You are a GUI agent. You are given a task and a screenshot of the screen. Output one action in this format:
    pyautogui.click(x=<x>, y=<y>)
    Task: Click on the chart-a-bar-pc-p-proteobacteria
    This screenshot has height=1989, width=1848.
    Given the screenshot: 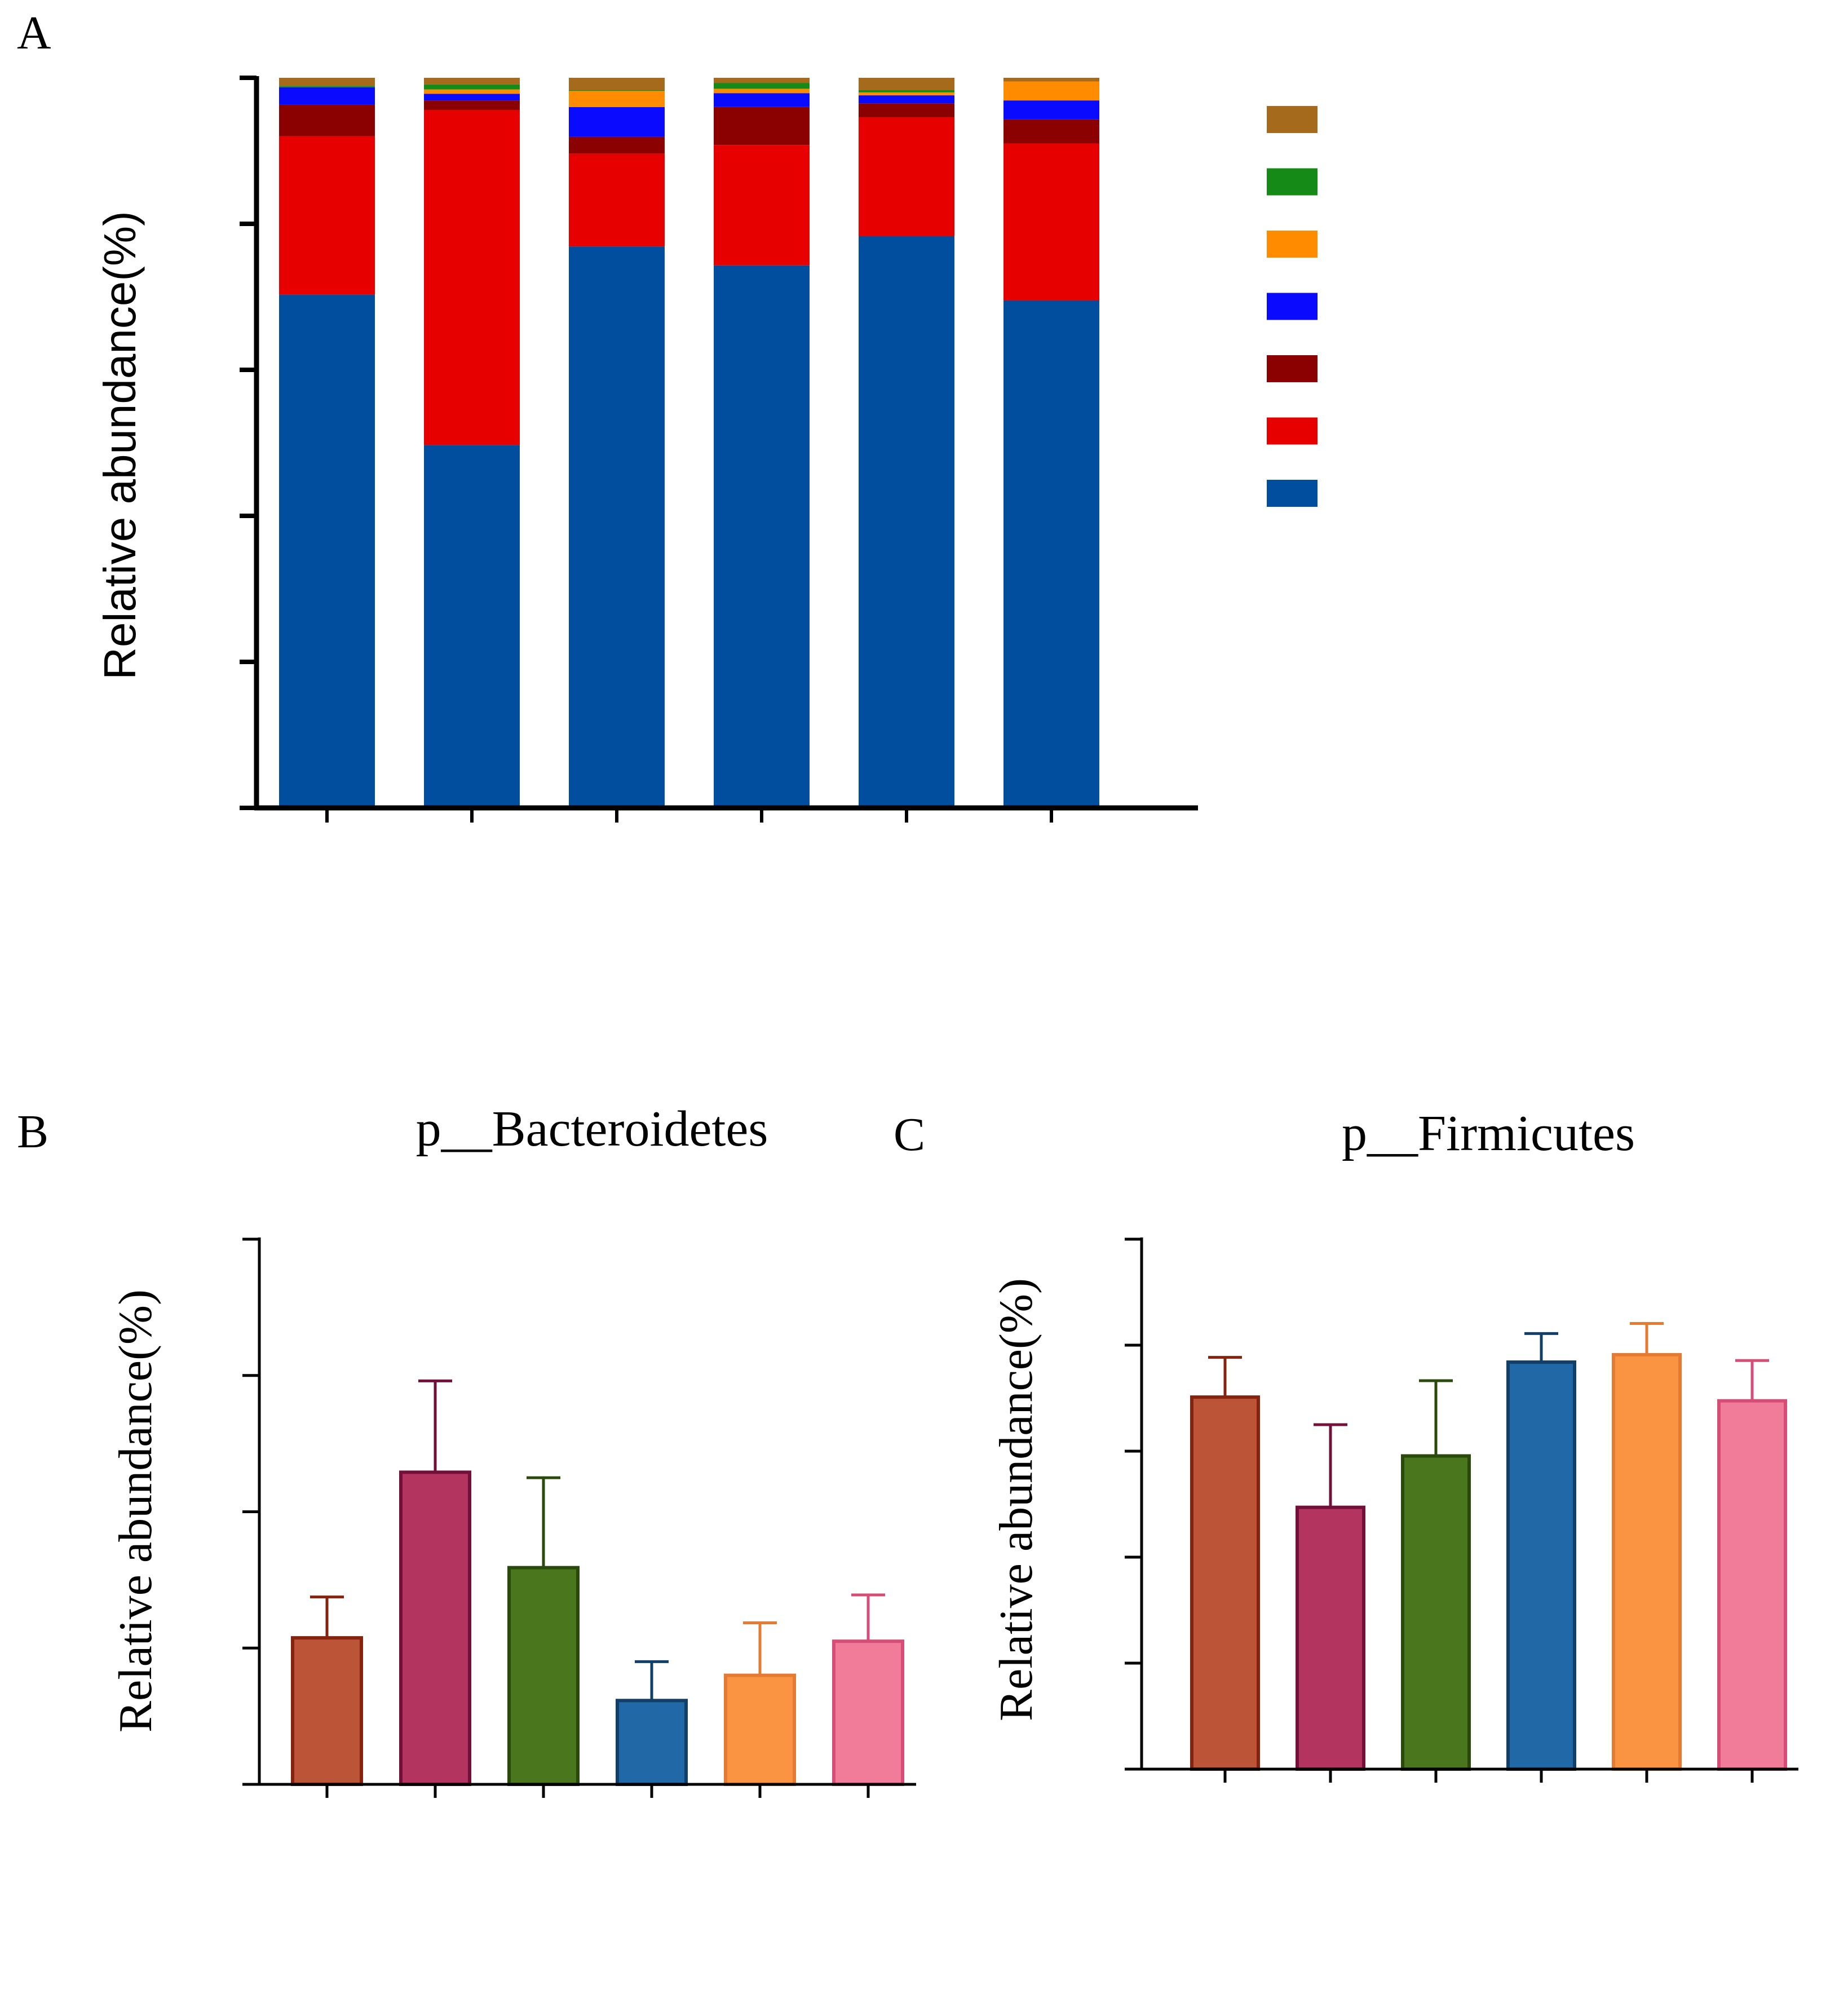 What is the action you would take?
    pyautogui.click(x=906, y=99)
    